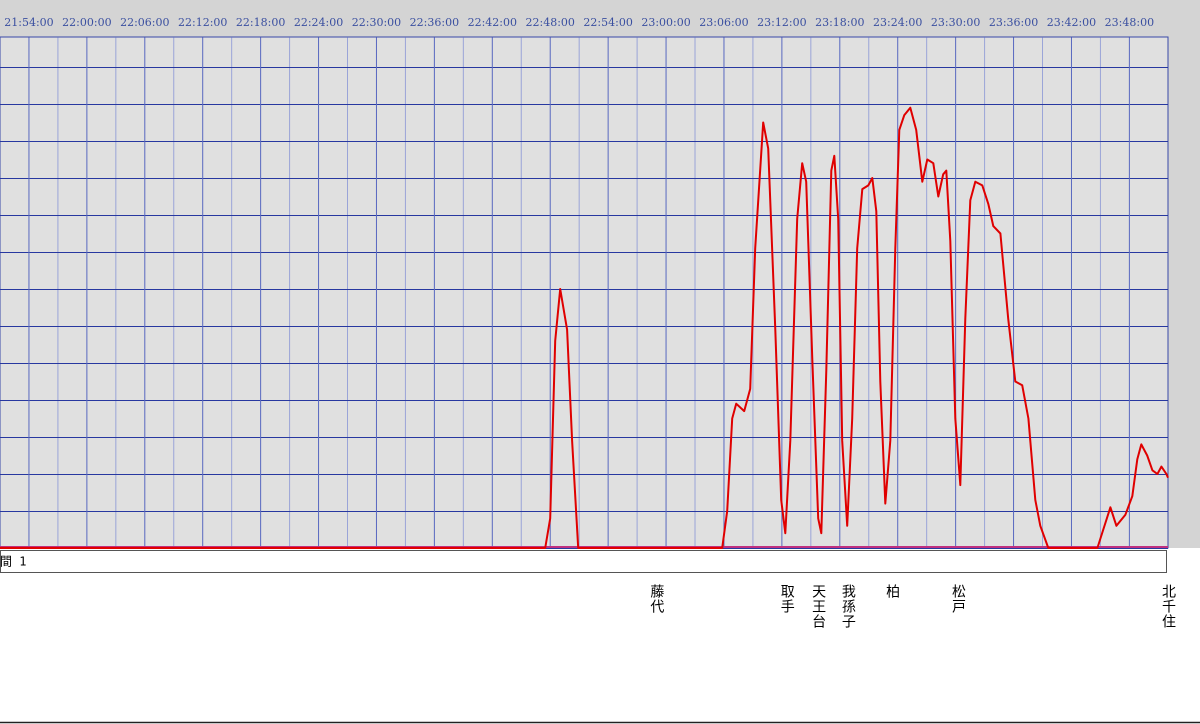  What do you see at coordinates (550, 22) in the screenshot?
I see `x-tick-label: 22:48:00` at bounding box center [550, 22].